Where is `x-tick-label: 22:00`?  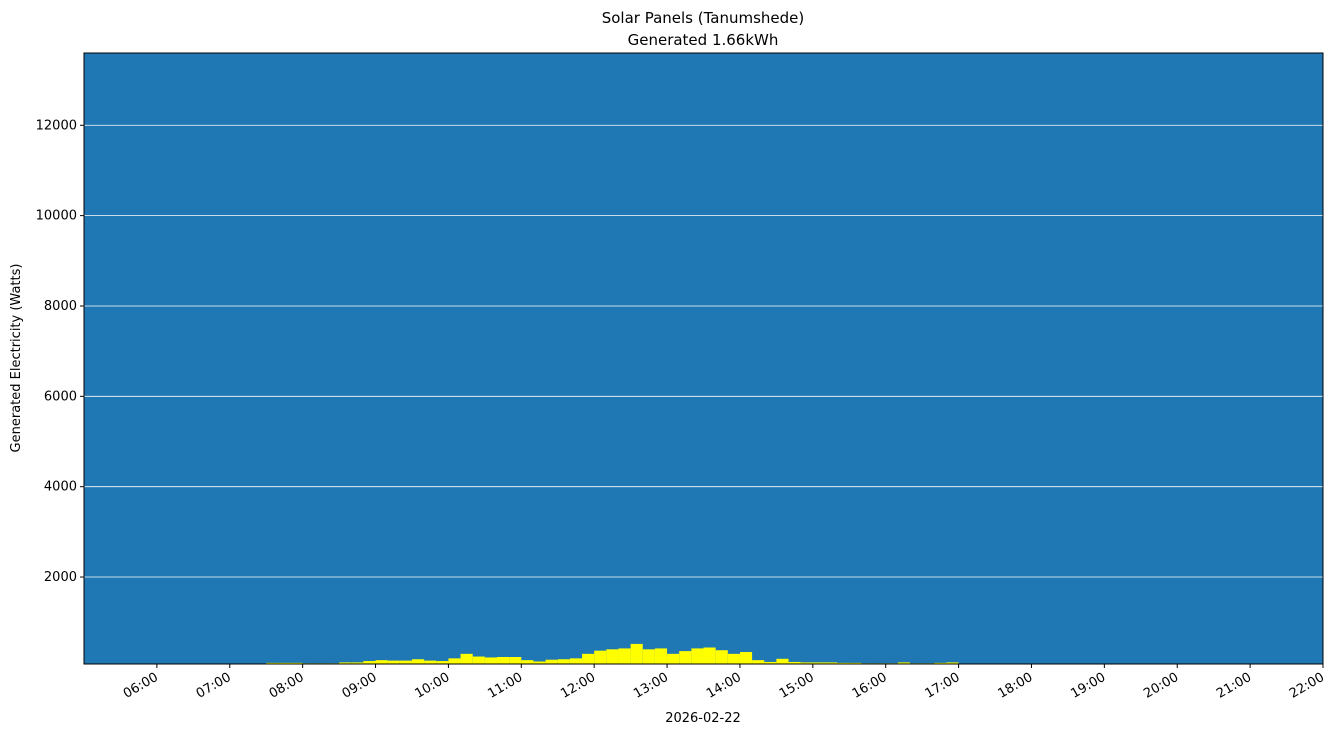 x-tick-label: 22:00 is located at coordinates (1307, 686).